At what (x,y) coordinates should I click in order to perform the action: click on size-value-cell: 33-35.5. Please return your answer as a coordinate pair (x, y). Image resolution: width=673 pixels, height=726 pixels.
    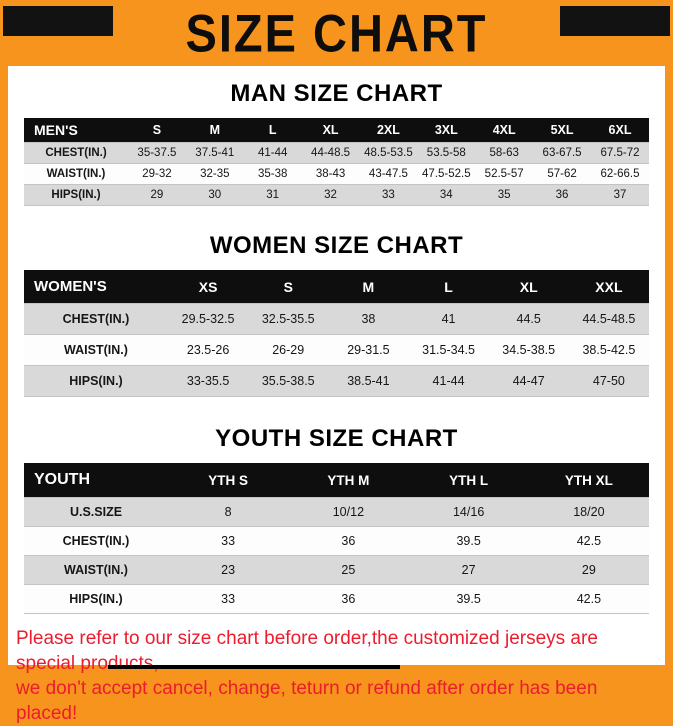
    Looking at the image, I should click on (208, 381).